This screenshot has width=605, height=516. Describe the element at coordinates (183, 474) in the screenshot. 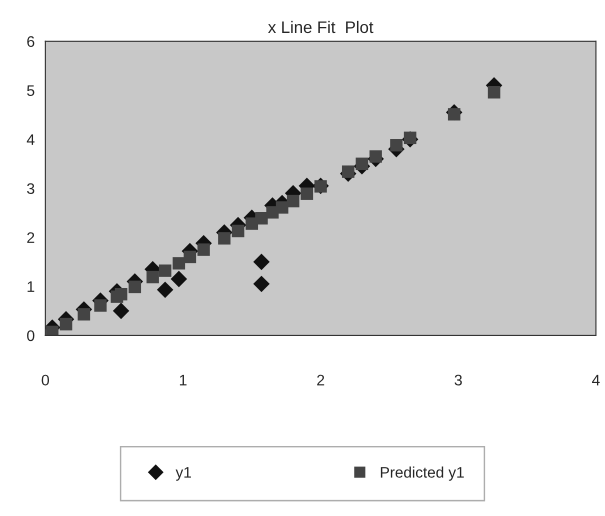

I see `legend-label: y1` at that location.